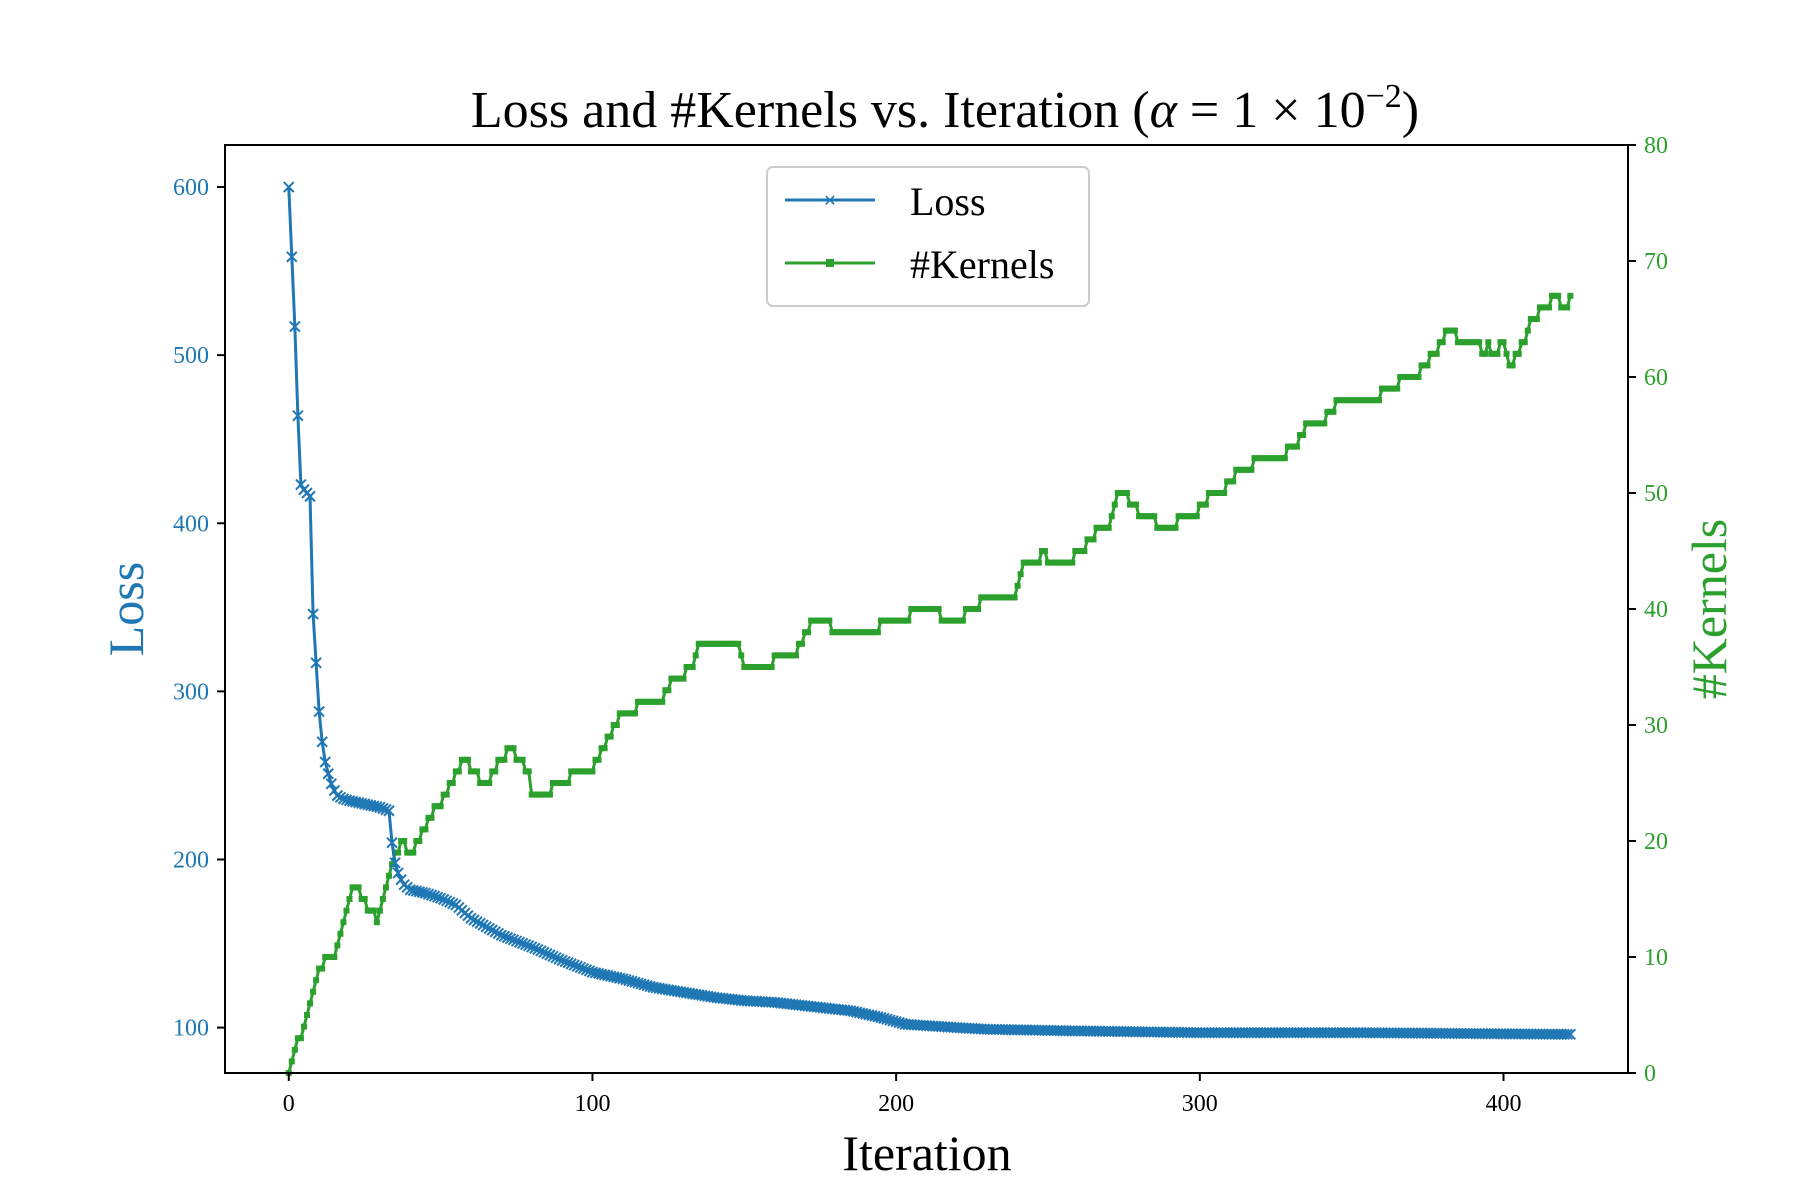  What do you see at coordinates (926, 1153) in the screenshot?
I see `x-axis-label: Iteration` at bounding box center [926, 1153].